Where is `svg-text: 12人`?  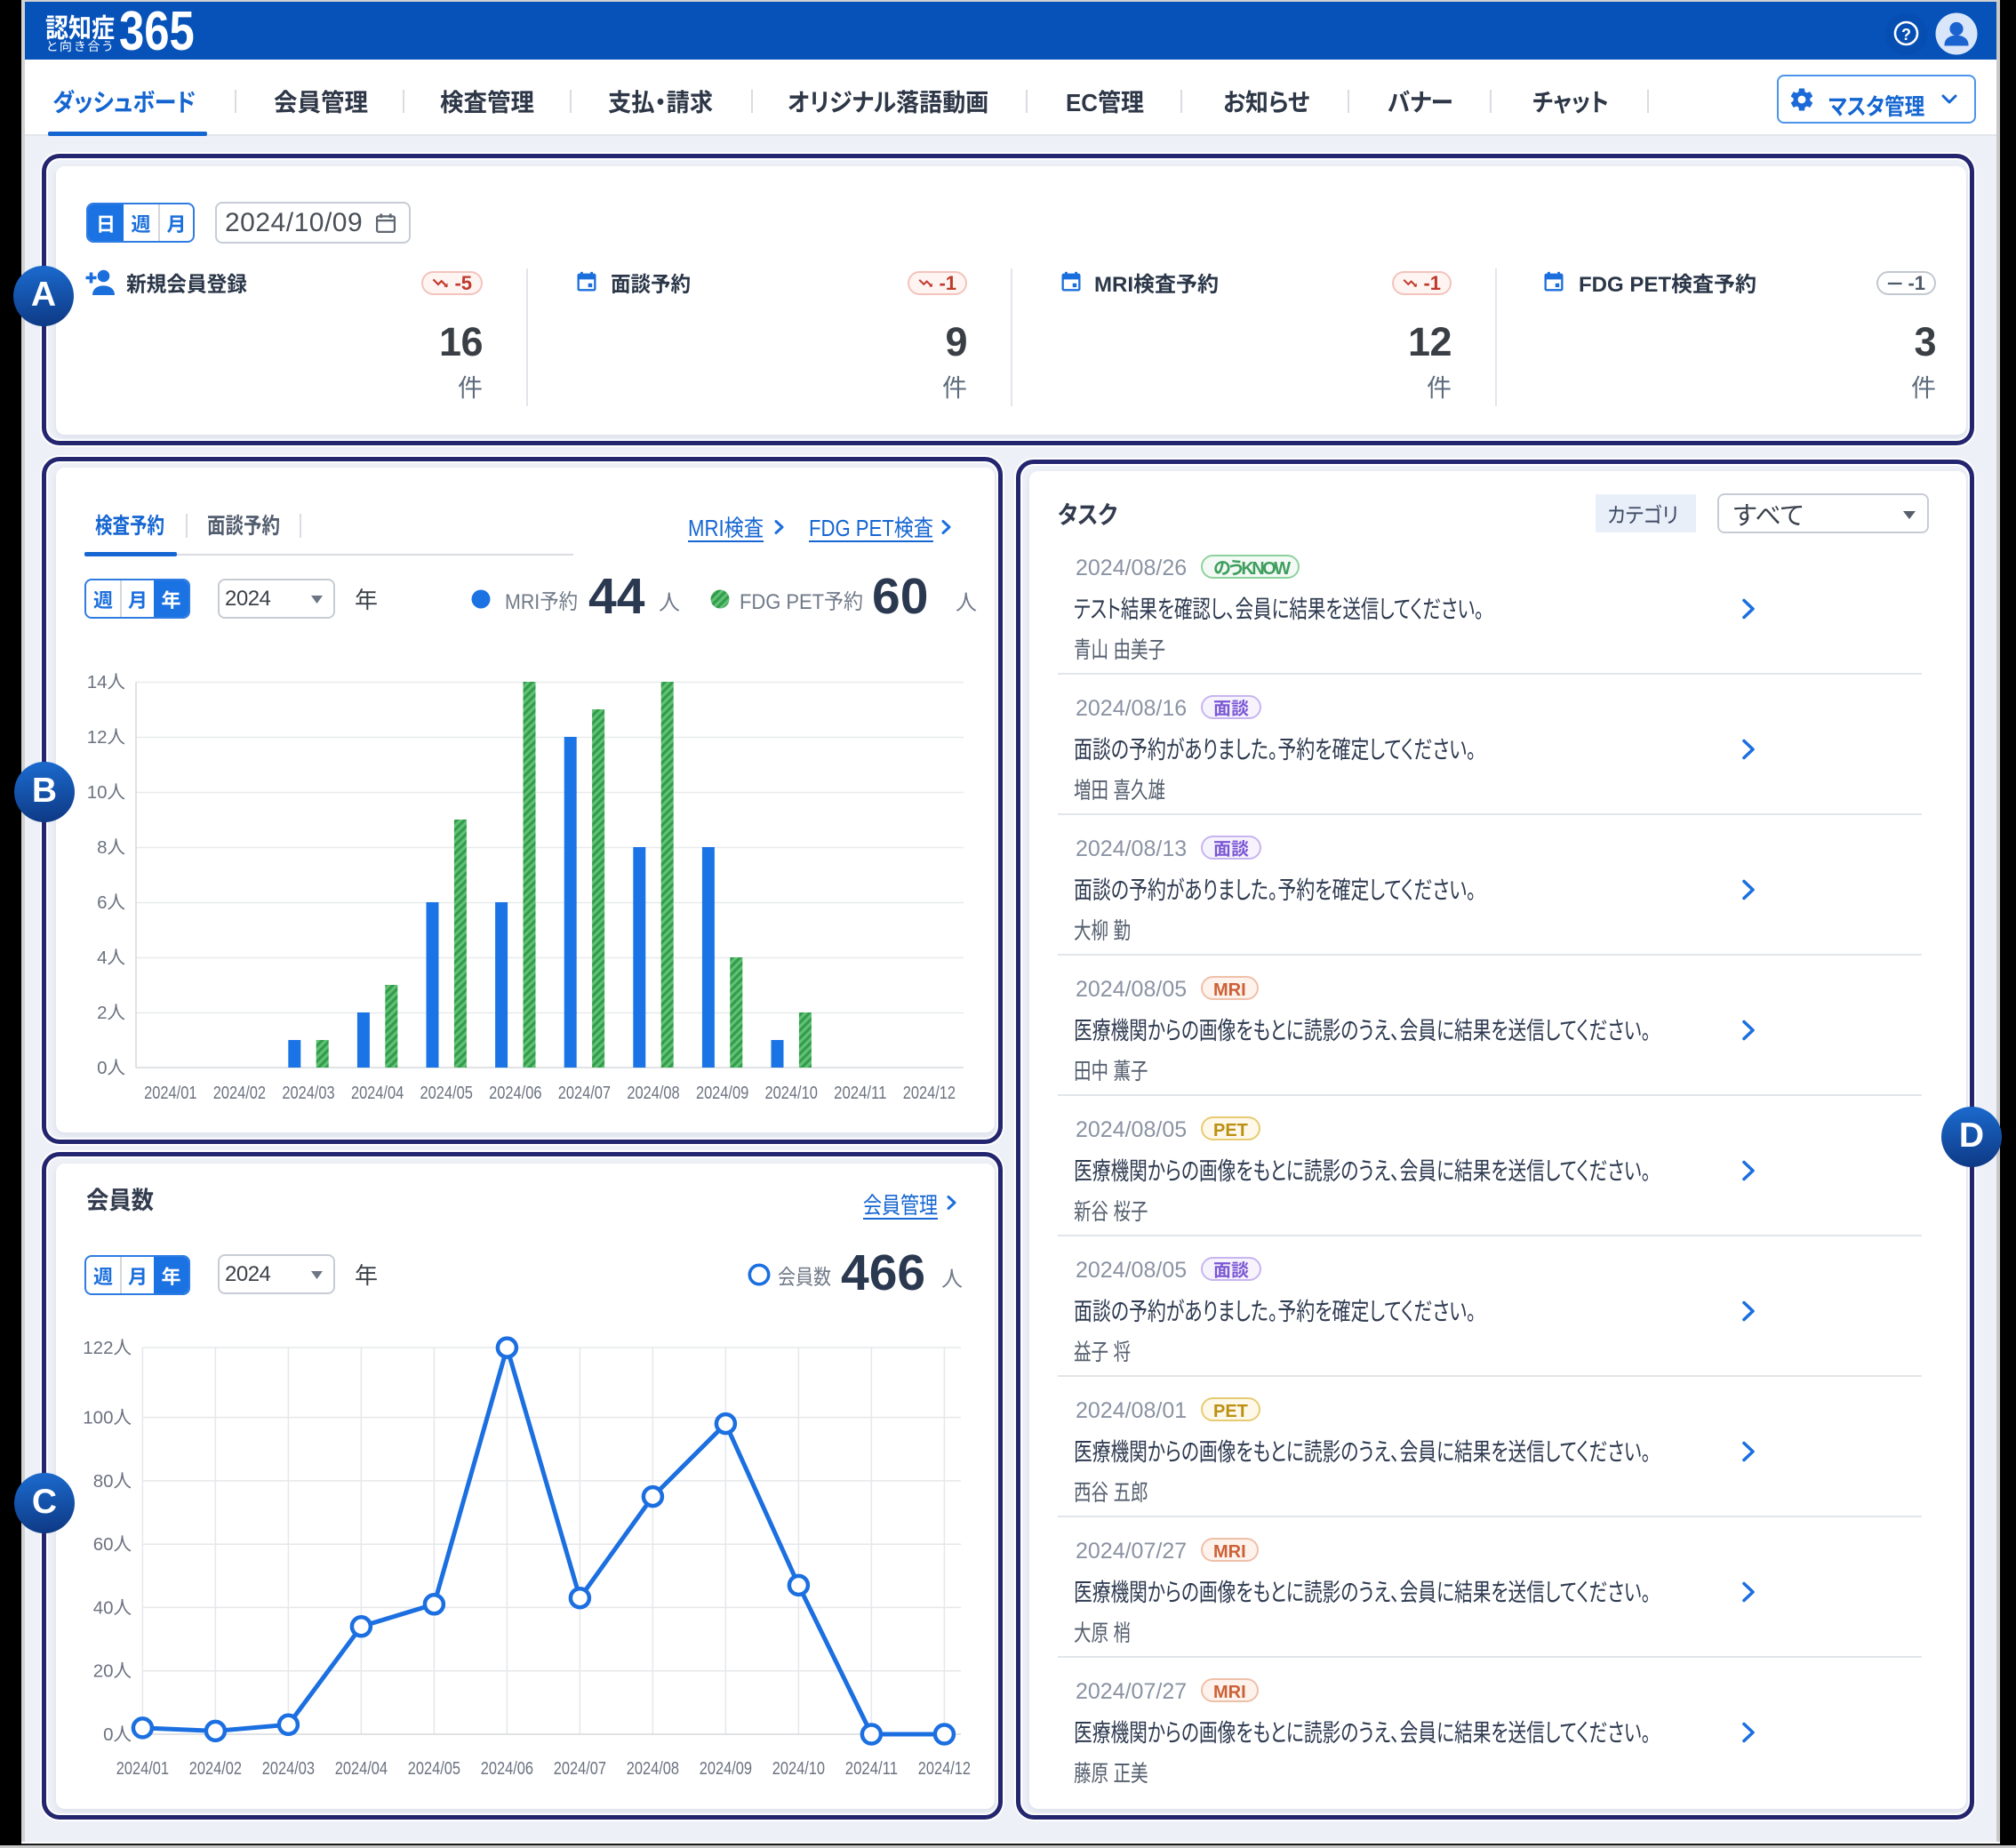 svg-text: 12人 is located at coordinates (106, 735).